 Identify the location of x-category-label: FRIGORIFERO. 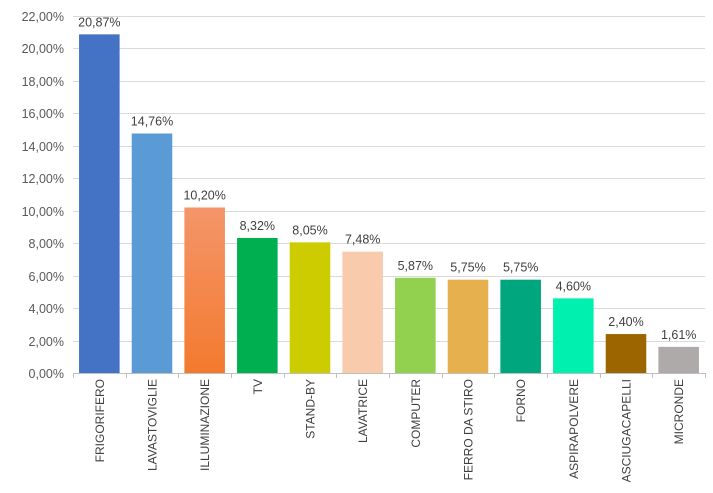
(100, 420).